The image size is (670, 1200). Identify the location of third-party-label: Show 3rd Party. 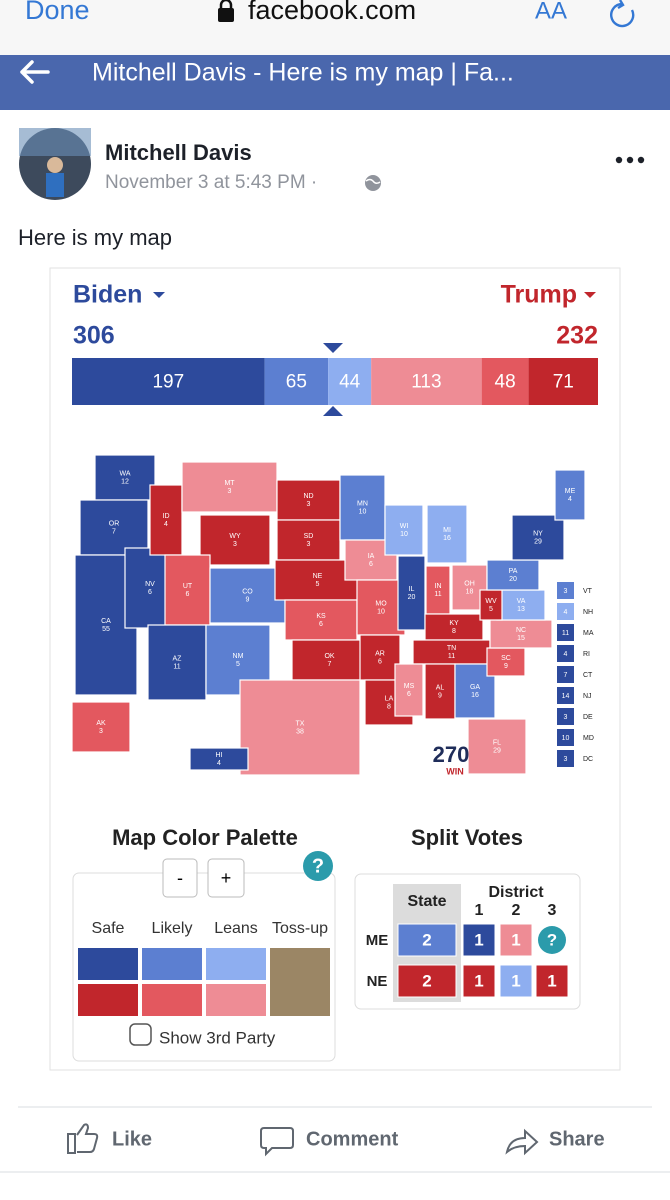
(217, 1037).